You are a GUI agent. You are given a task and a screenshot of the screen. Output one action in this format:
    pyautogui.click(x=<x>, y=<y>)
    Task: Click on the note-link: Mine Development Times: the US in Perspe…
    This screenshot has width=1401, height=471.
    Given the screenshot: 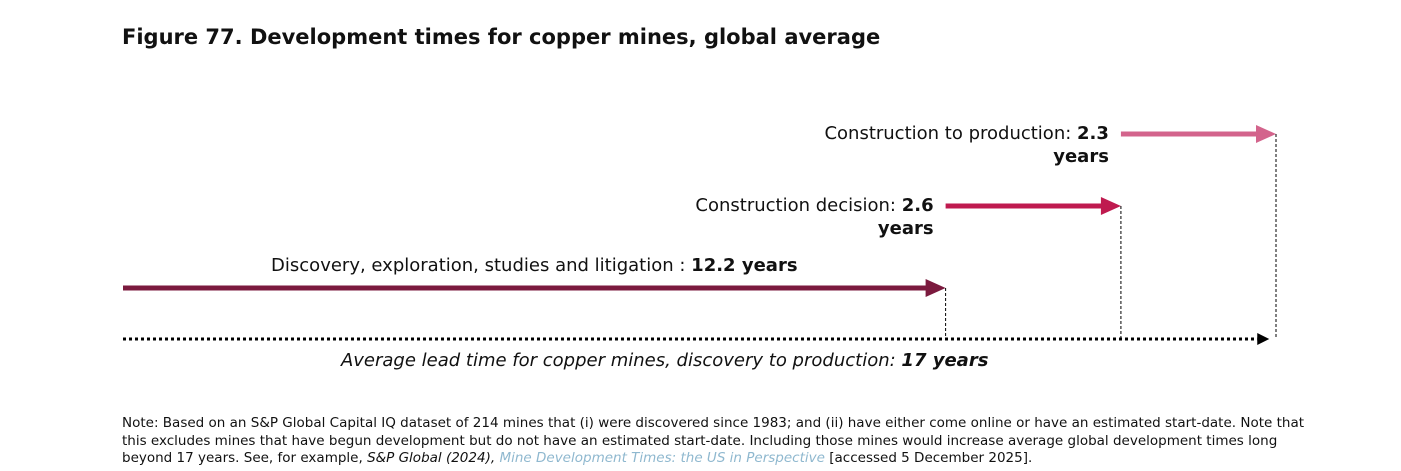 What is the action you would take?
    pyautogui.click(x=662, y=458)
    